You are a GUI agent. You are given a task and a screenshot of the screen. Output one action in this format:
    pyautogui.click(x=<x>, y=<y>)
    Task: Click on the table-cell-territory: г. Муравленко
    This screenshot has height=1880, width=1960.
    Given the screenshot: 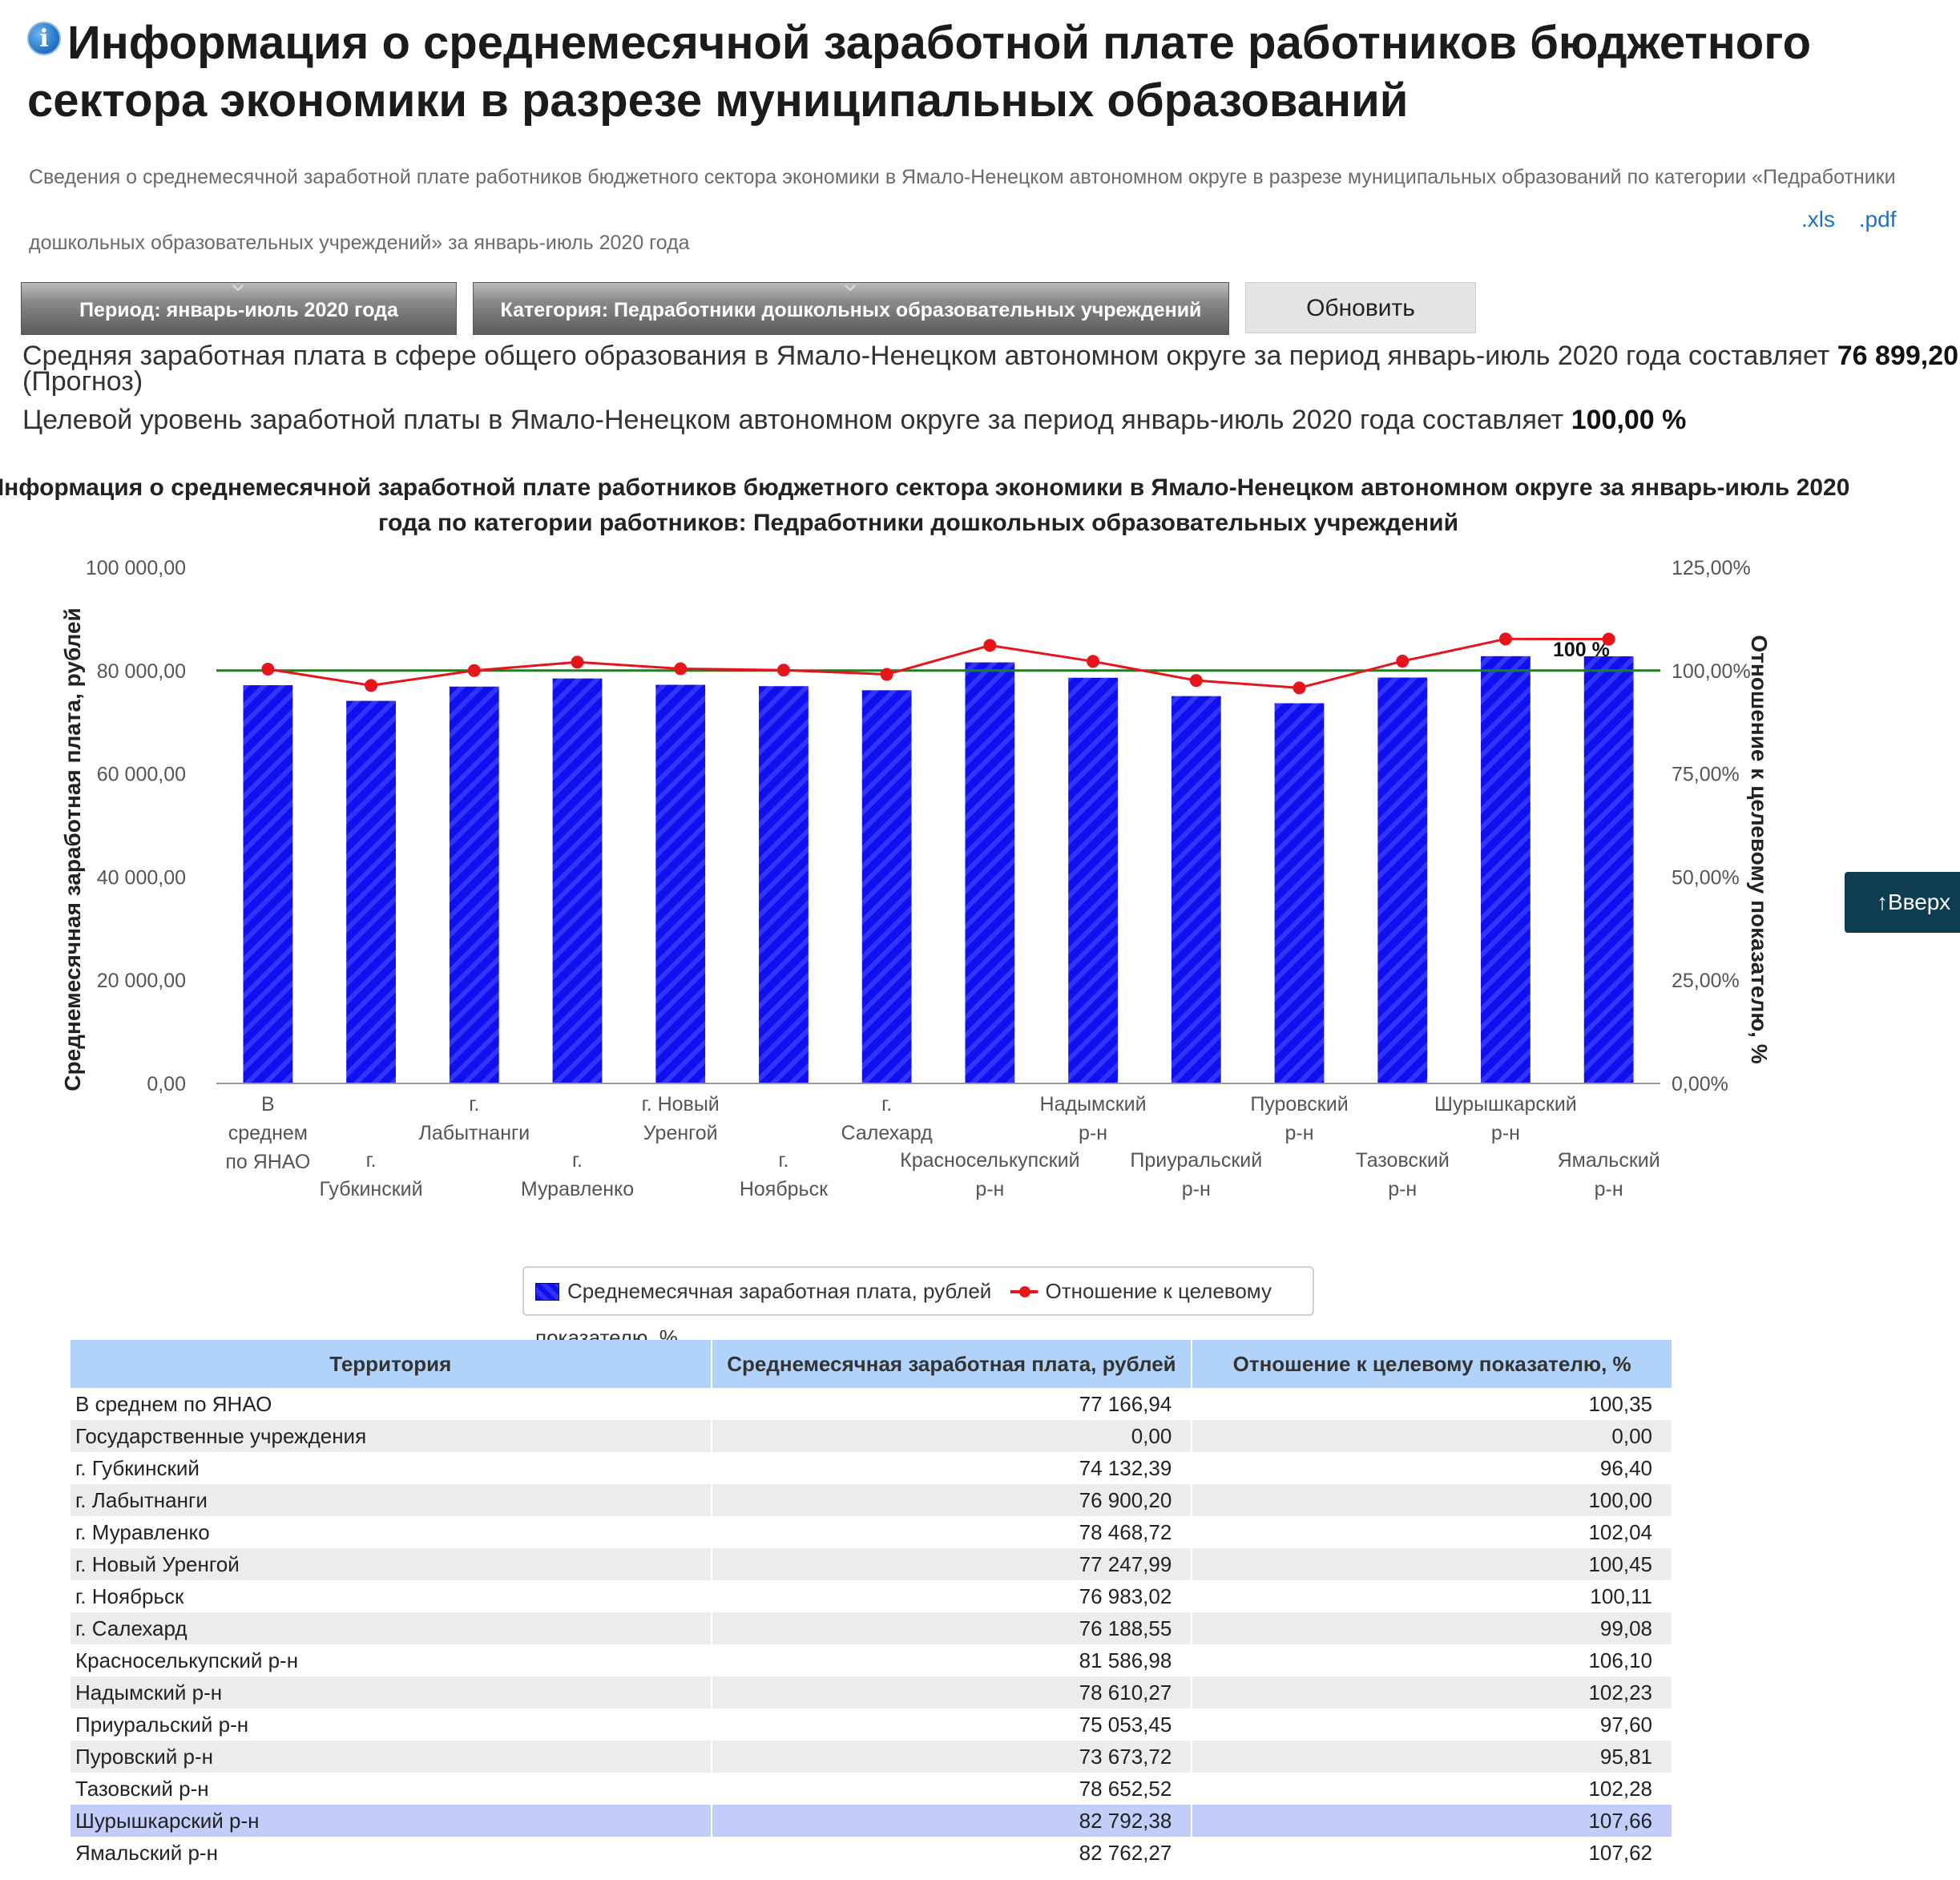 What is the action you would take?
    pyautogui.click(x=391, y=1532)
    